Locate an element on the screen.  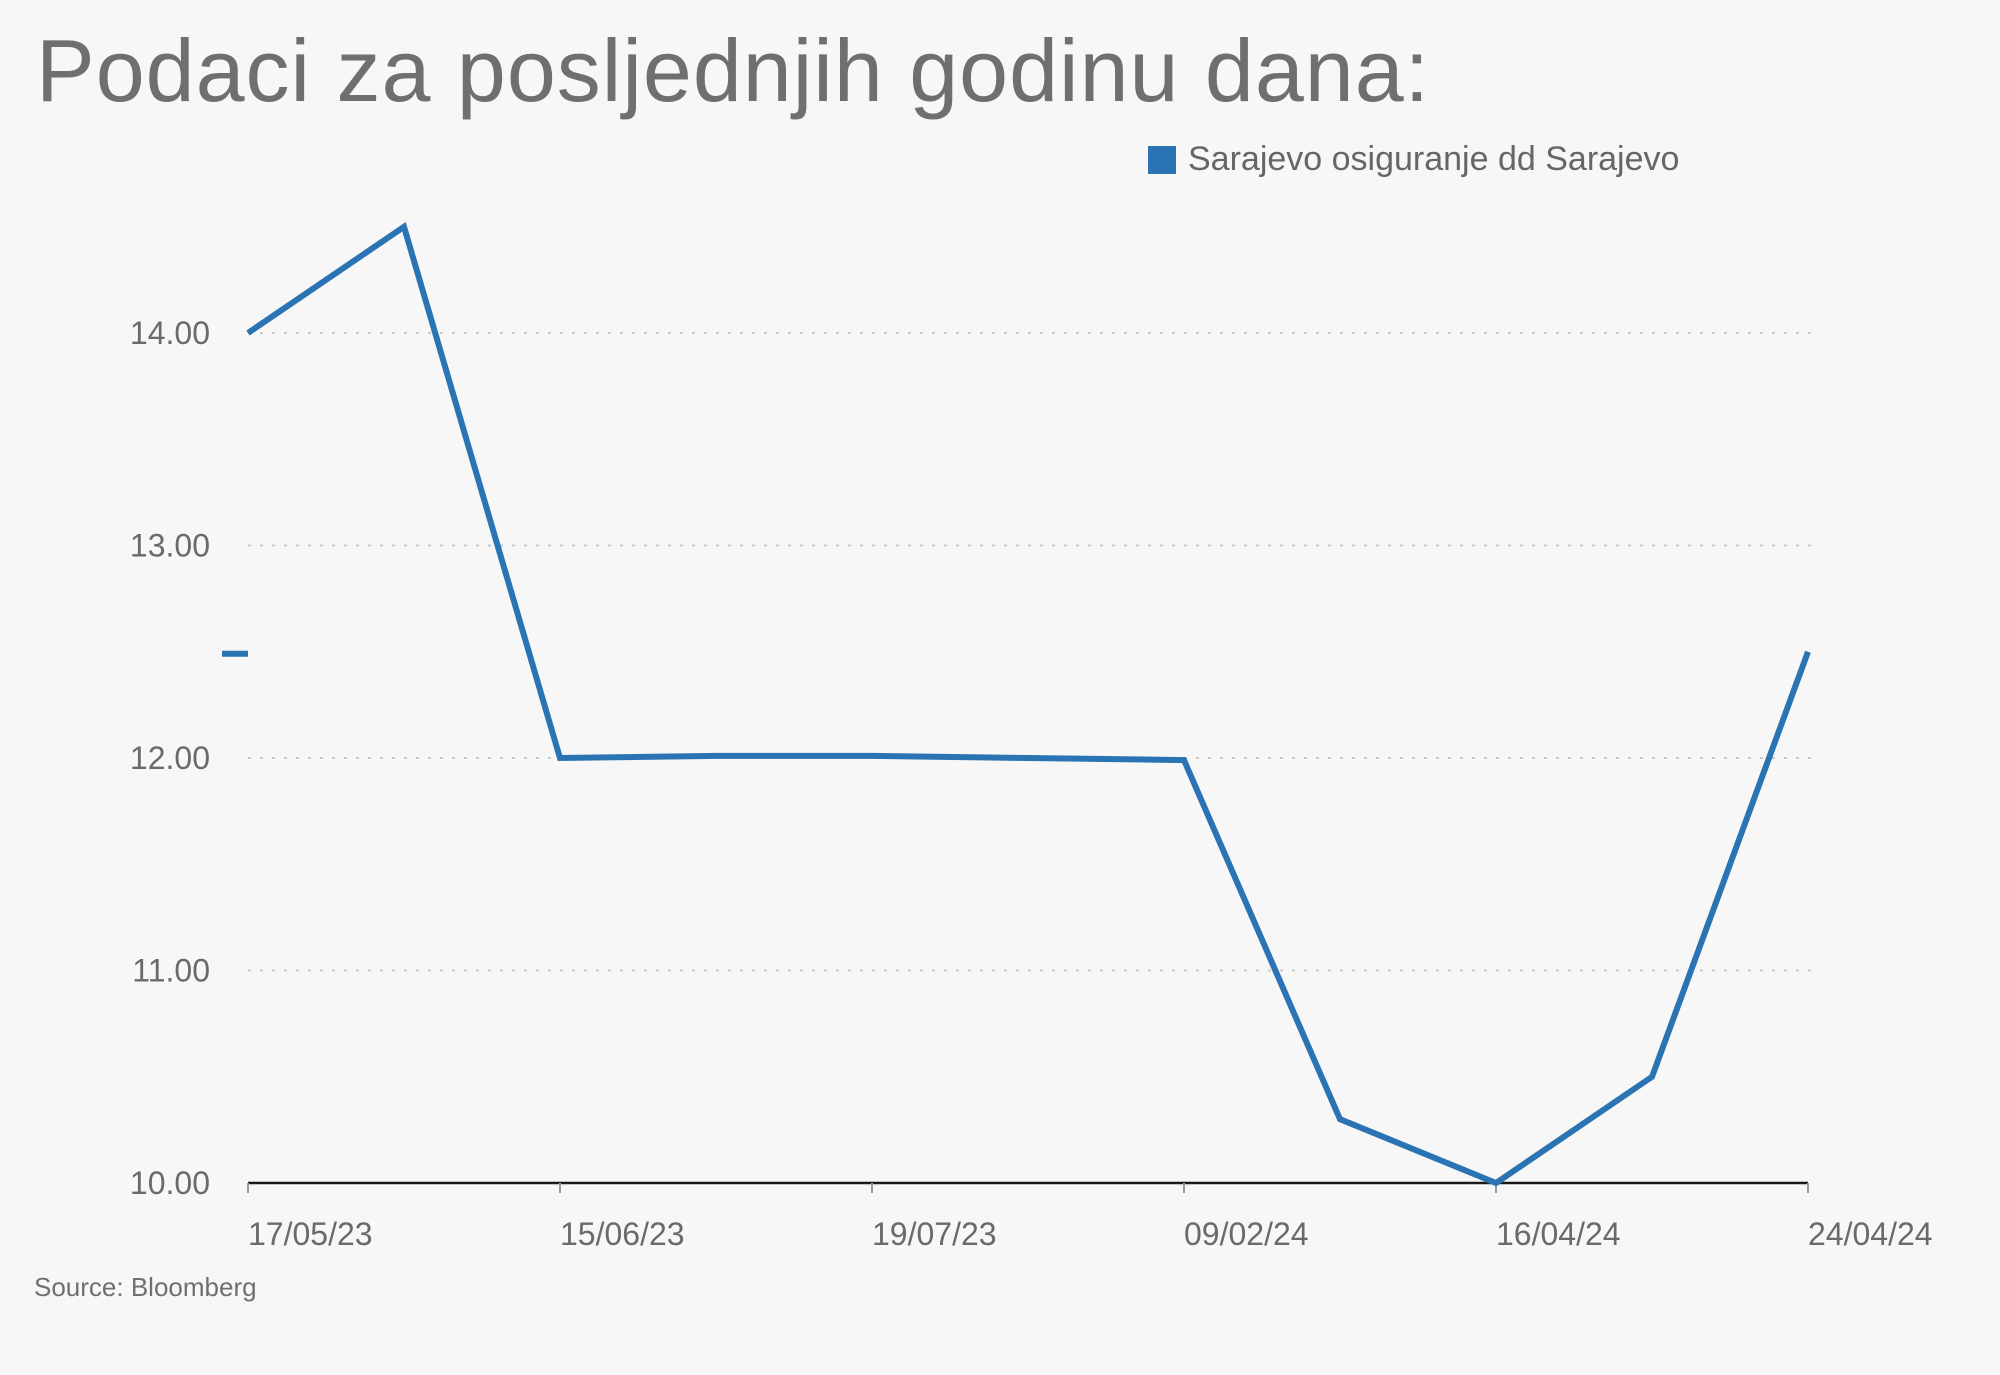
source-note: Source: Bloomberg is located at coordinates (145, 1287).